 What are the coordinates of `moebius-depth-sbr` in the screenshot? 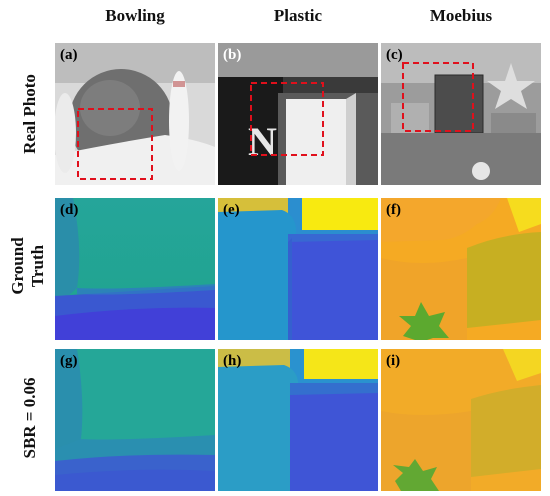 It's located at (461, 420).